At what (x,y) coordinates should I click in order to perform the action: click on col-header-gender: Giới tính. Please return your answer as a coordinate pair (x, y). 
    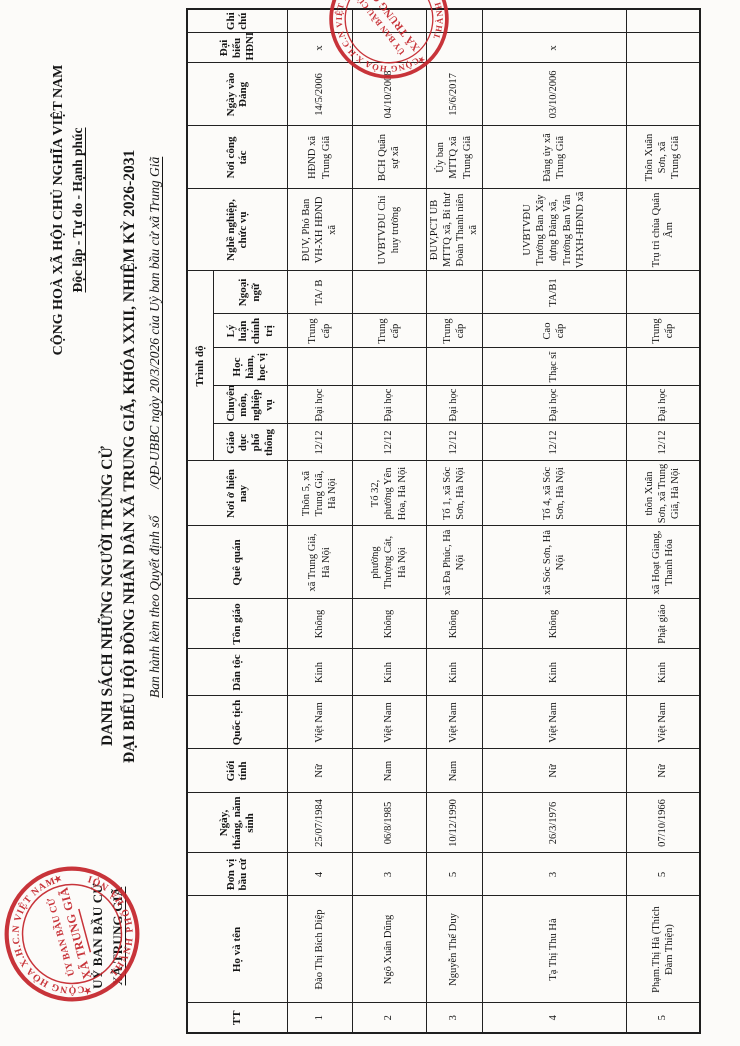
    Looking at the image, I should click on (237, 771).